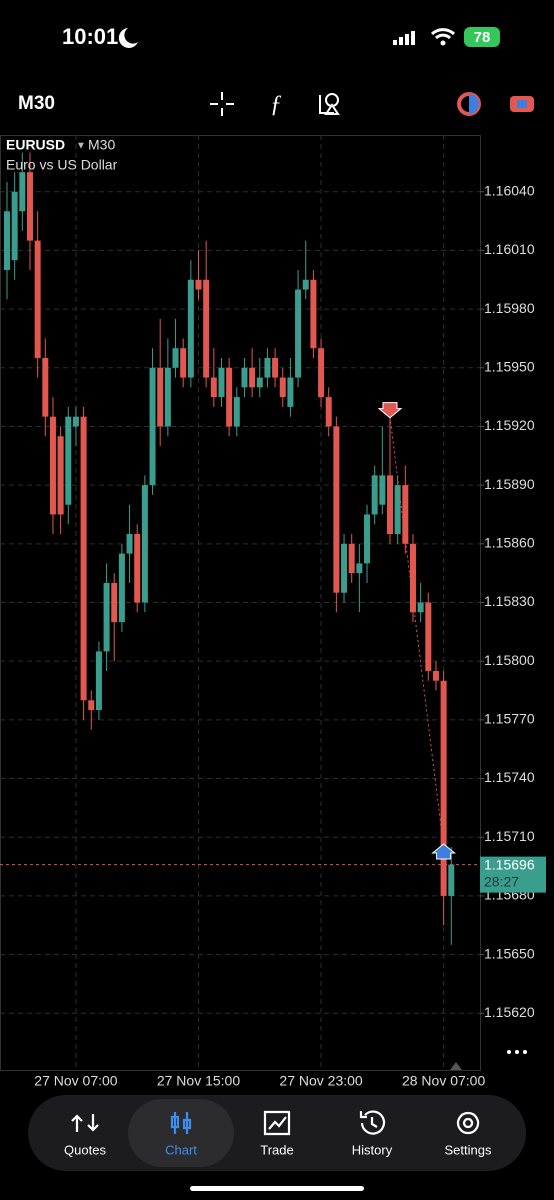  What do you see at coordinates (501, 881) in the screenshot?
I see `countdown: 28:27` at bounding box center [501, 881].